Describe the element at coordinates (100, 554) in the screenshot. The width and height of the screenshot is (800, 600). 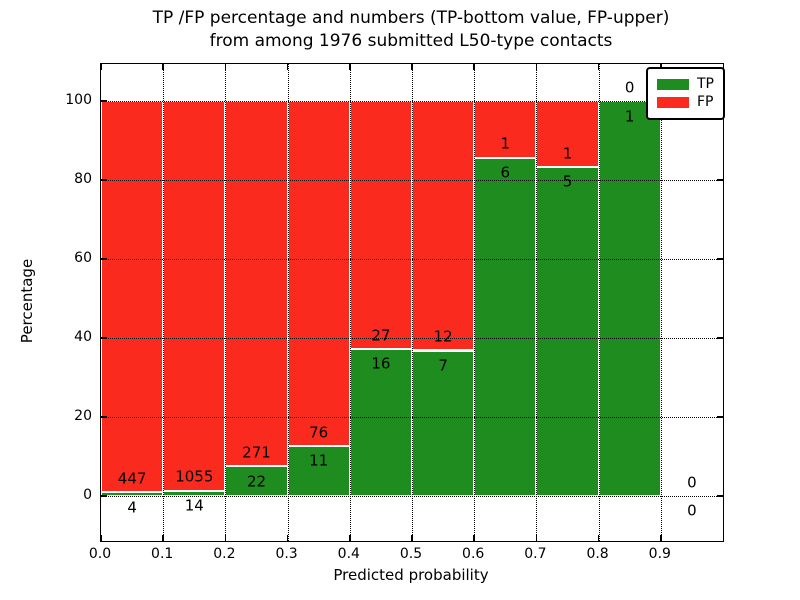
I see `x-tick-label: 0.0` at that location.